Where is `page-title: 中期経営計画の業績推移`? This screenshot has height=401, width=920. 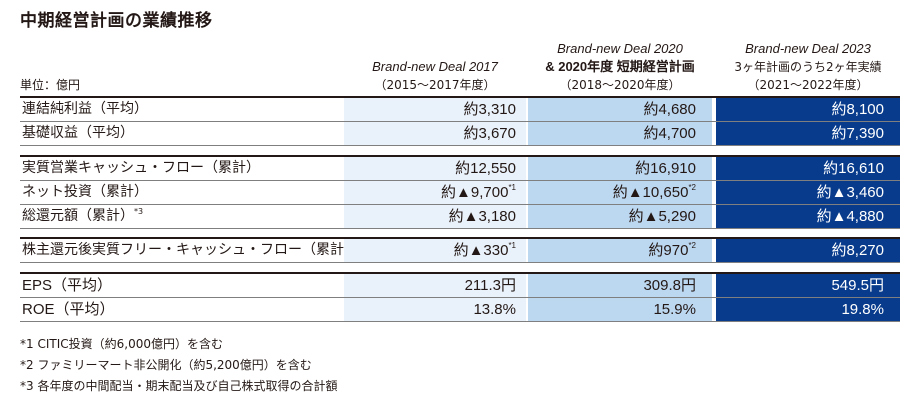 page-title: 中期経営計画の業績推移 is located at coordinates (116, 21).